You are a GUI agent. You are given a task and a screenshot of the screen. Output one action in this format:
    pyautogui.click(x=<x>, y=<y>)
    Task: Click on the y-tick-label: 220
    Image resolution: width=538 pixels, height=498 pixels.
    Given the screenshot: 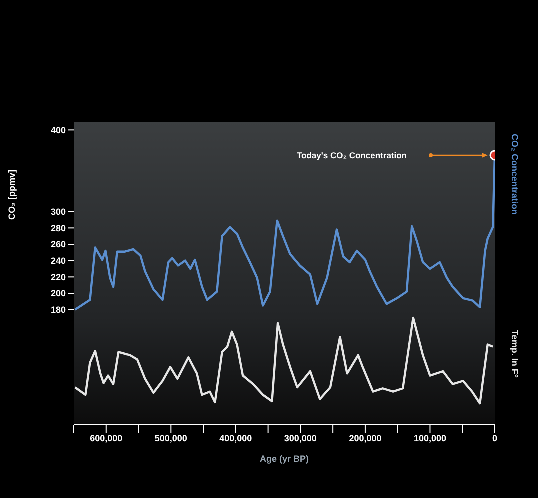 What is the action you would take?
    pyautogui.click(x=58, y=277)
    